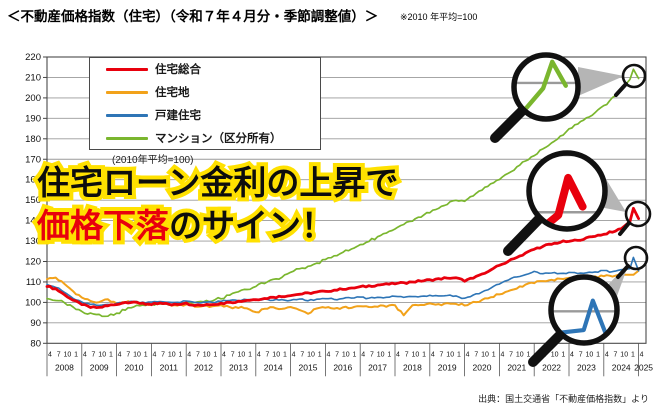  What do you see at coordinates (172, 93) in the screenshot?
I see `legend-label: 住宅地` at bounding box center [172, 93].